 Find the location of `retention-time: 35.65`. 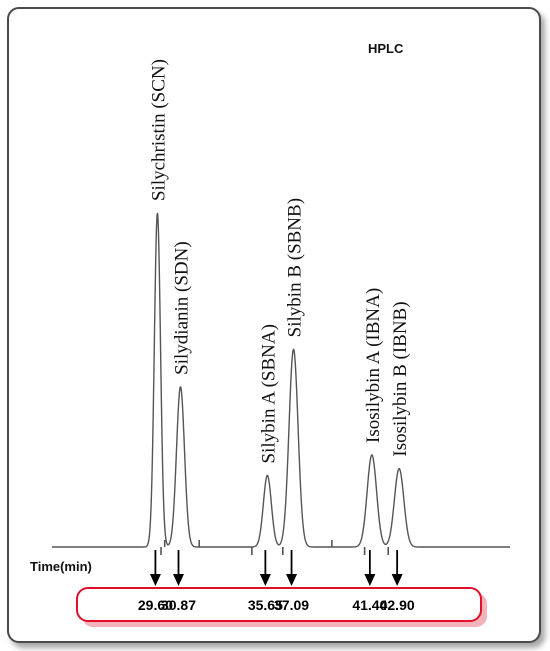

retention-time: 35.65 is located at coordinates (265, 605).